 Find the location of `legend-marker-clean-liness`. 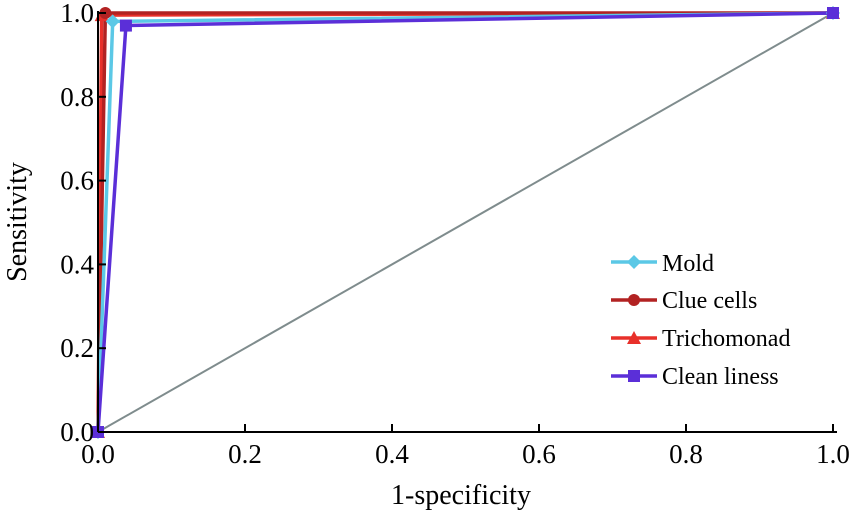

legend-marker-clean-liness is located at coordinates (634, 376).